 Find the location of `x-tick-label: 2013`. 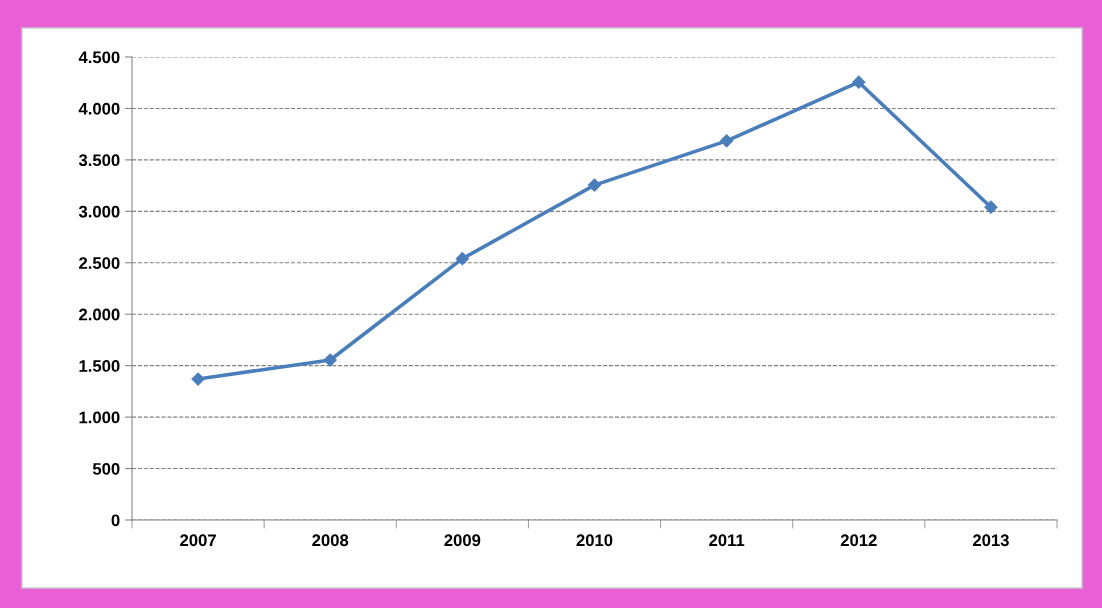

x-tick-label: 2013 is located at coordinates (990, 540).